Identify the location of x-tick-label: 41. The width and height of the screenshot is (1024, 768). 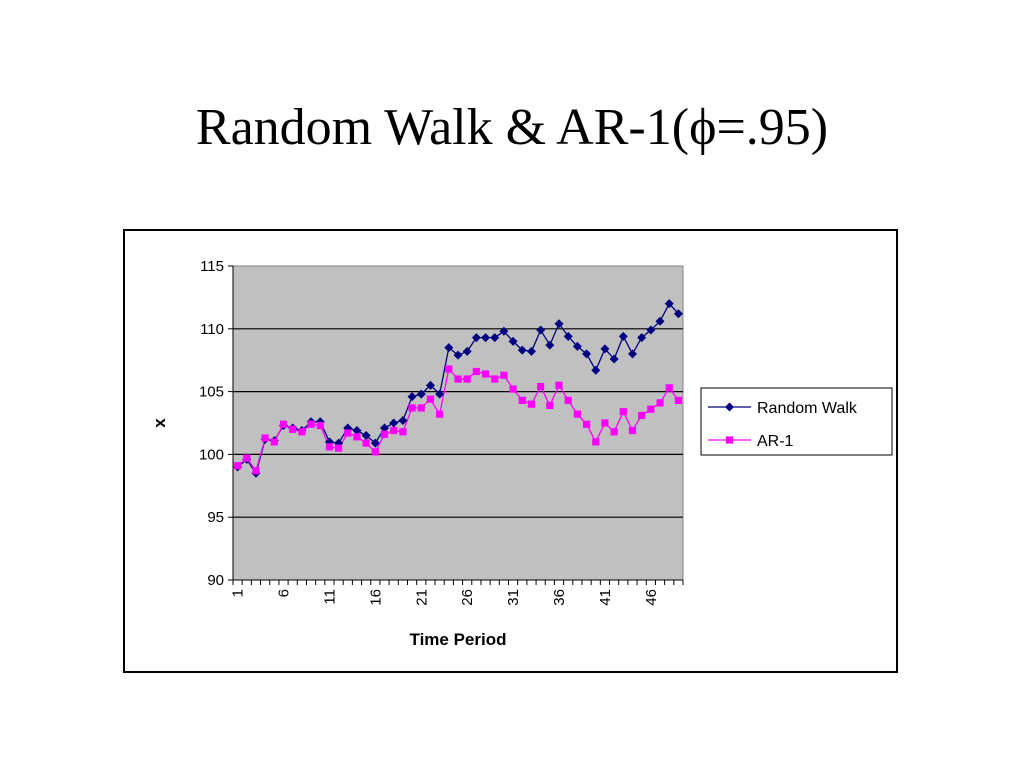
(605, 597).